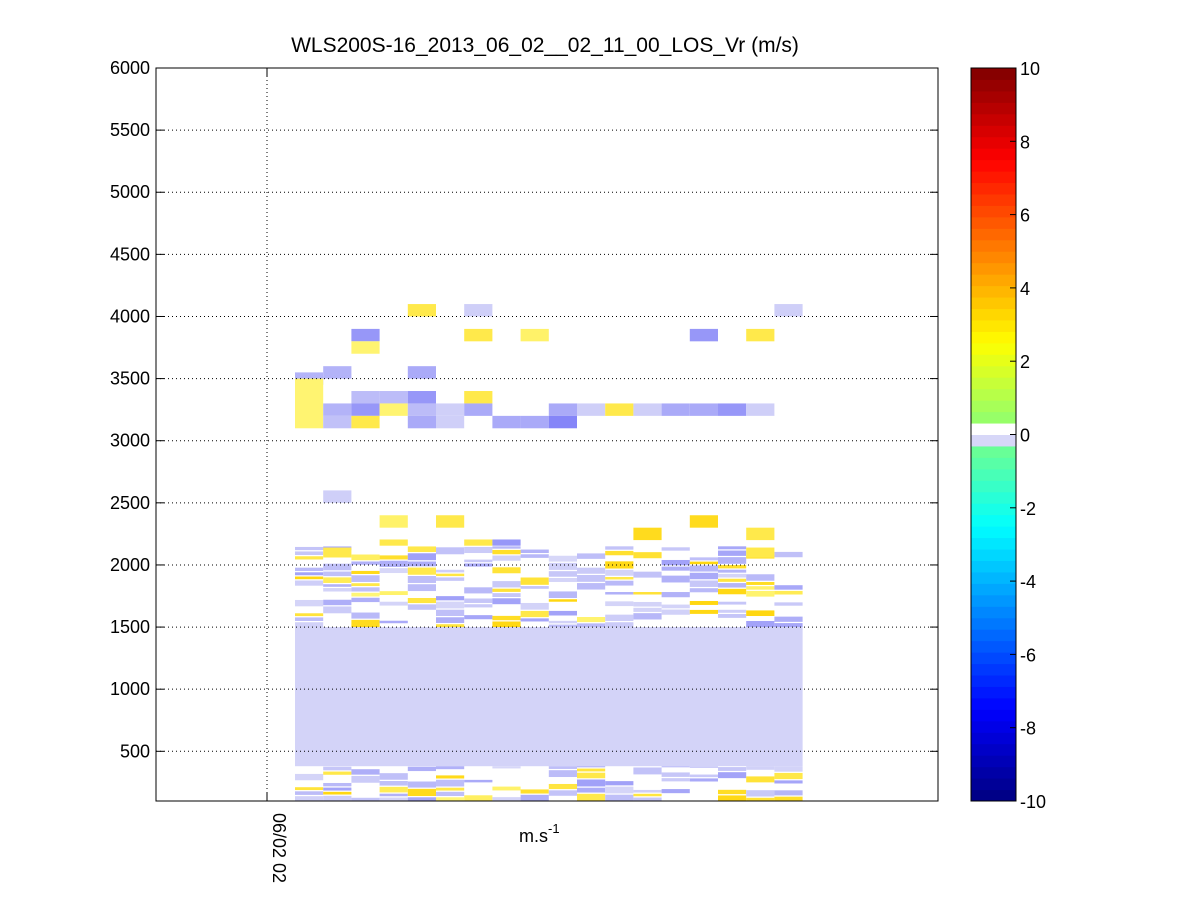 The width and height of the screenshot is (1201, 901). Describe the element at coordinates (130, 254) in the screenshot. I see `y-tick-label: 4500` at that location.